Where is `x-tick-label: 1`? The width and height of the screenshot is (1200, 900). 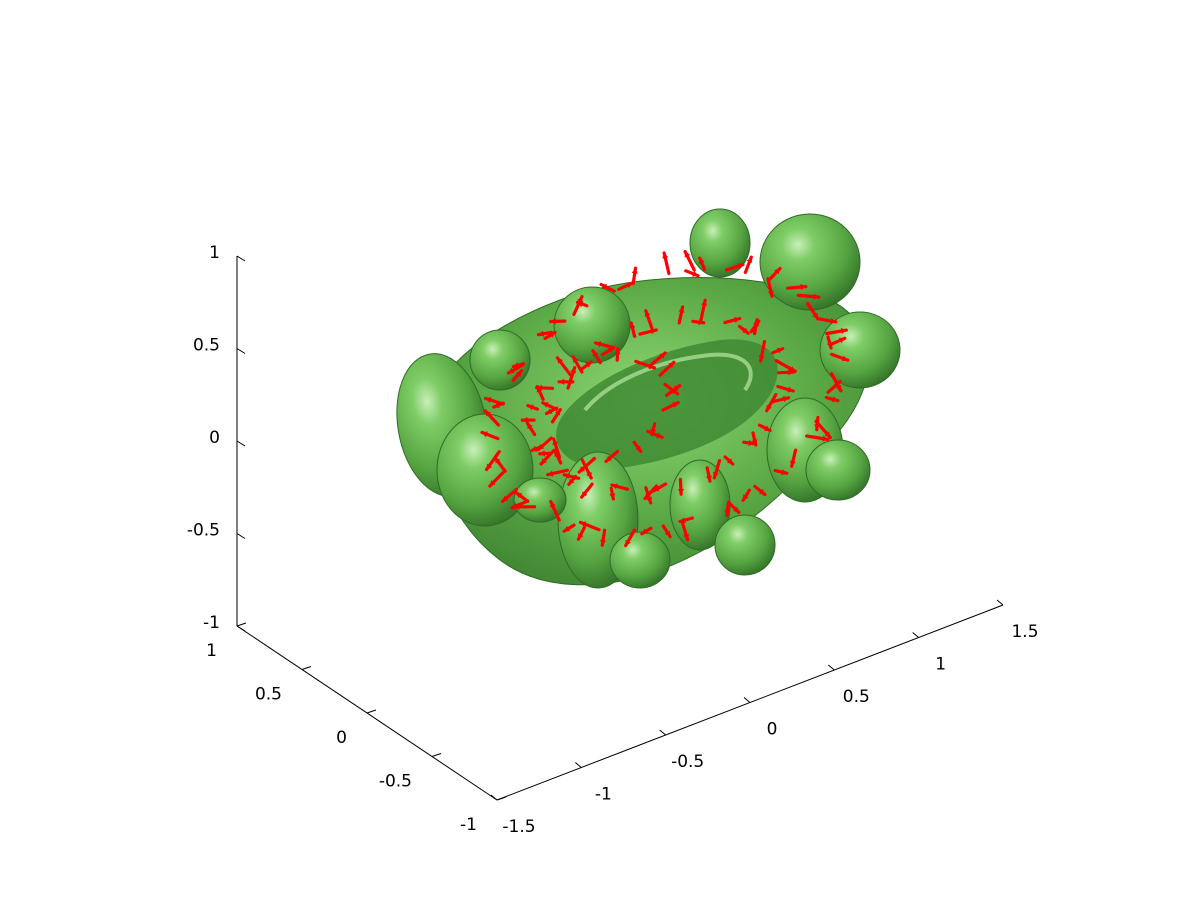 x-tick-label: 1 is located at coordinates (940, 665).